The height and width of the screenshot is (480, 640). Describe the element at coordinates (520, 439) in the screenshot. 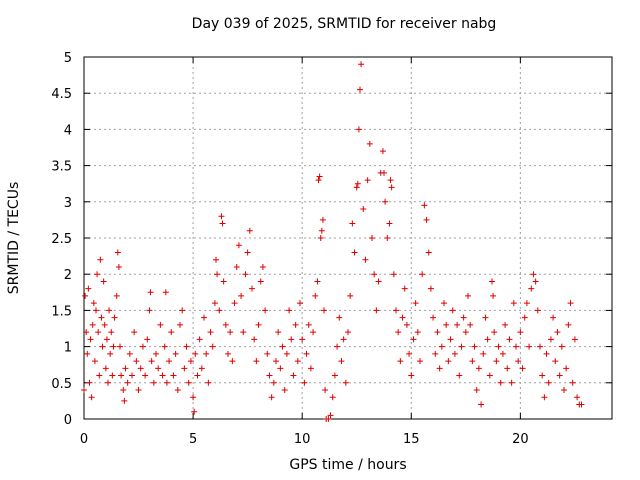

I see `x-tick-label: 20` at that location.